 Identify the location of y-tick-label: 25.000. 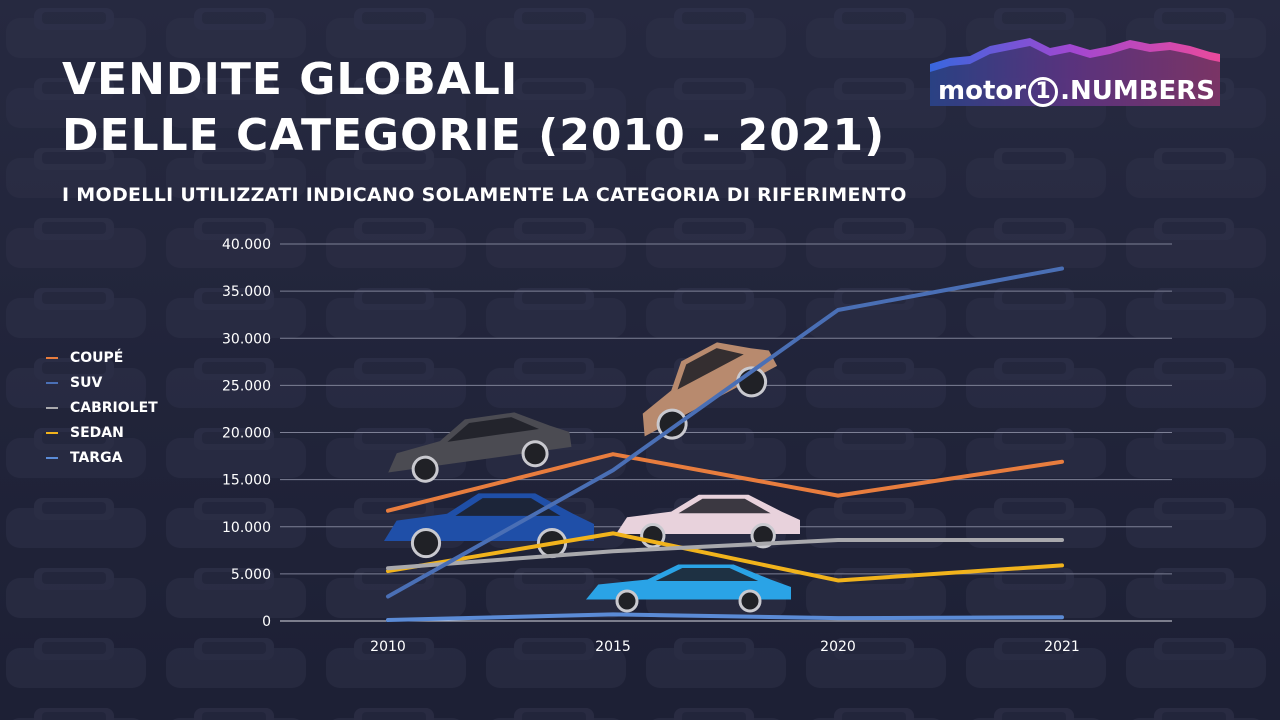
(246, 386).